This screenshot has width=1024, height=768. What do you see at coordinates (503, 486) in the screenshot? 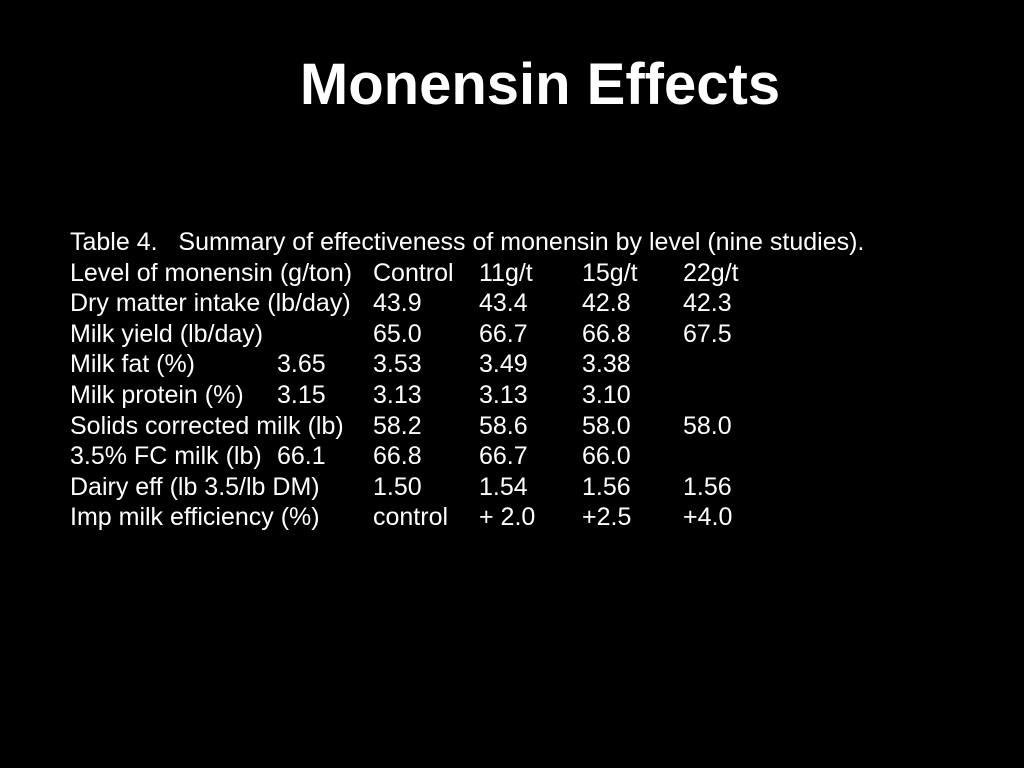
I see `cell-value: 1.54` at bounding box center [503, 486].